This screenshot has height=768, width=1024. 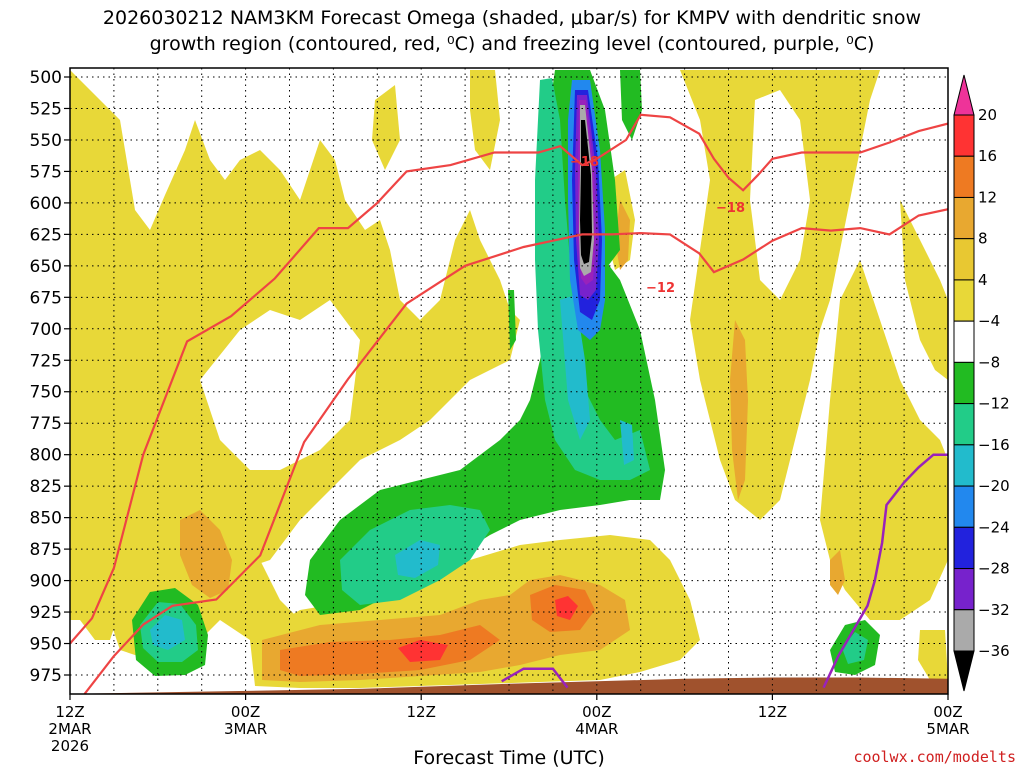 What do you see at coordinates (46, 361) in the screenshot?
I see `y-tick-label: 725` at bounding box center [46, 361].